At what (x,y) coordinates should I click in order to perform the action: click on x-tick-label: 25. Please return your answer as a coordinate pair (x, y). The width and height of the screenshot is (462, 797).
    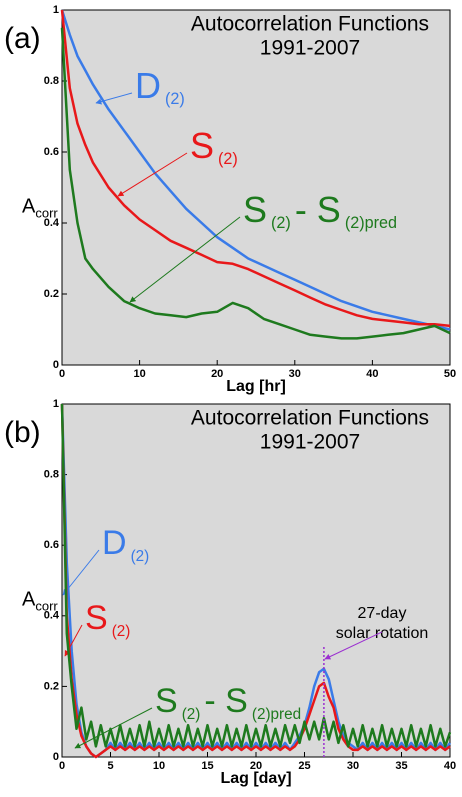
    Looking at the image, I should click on (304, 766).